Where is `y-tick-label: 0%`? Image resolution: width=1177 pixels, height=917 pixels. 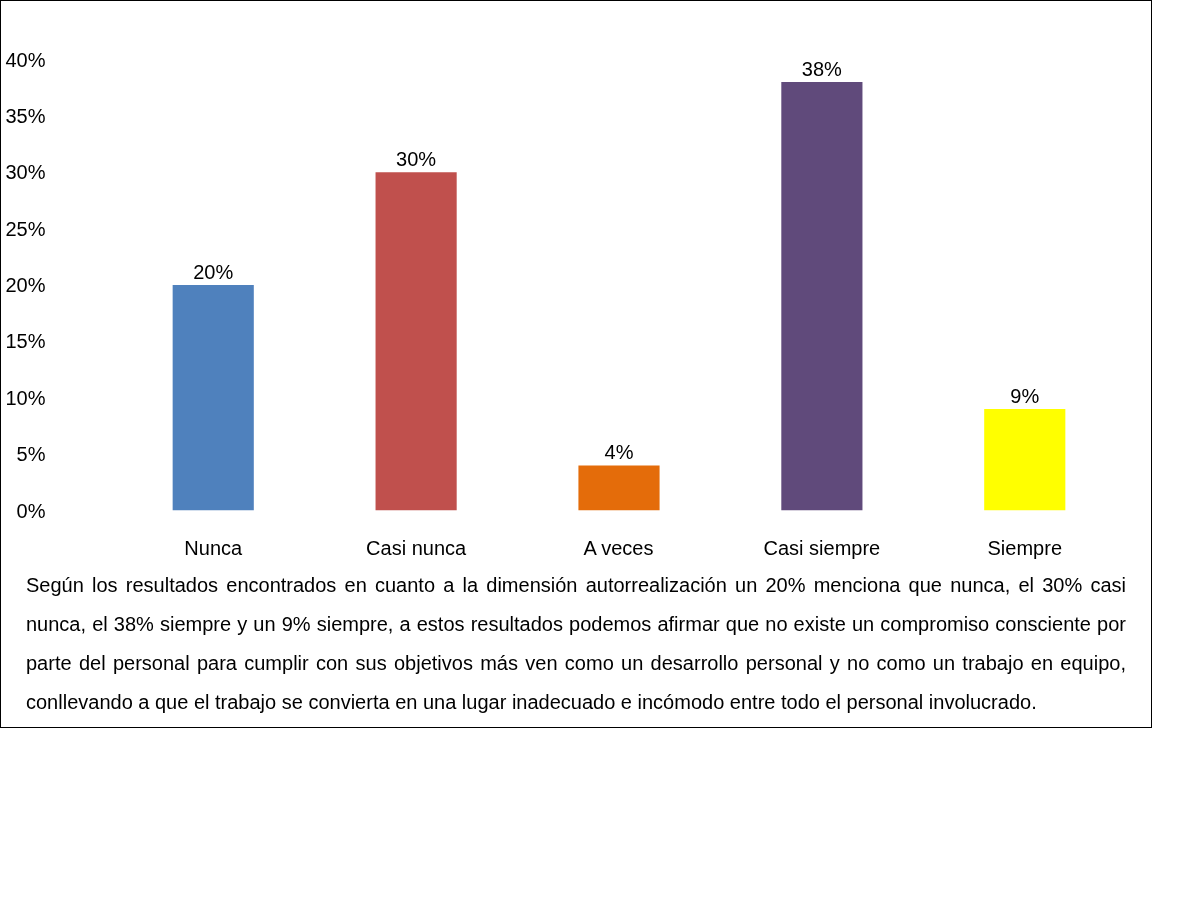
y-tick-label: 0% is located at coordinates (31, 510).